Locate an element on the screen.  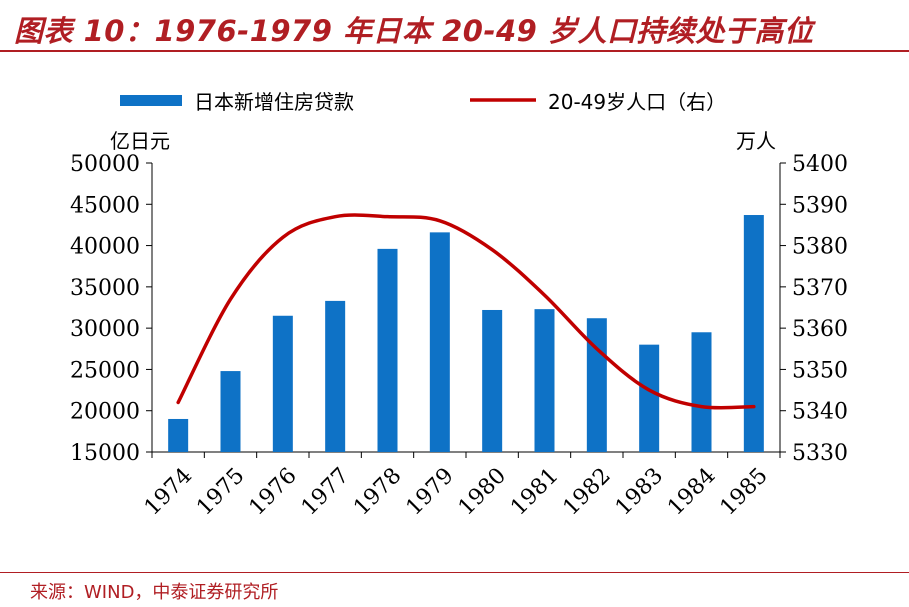
page-title: 图表 10：1976-1979 年日本 20-49 岁人口持续处于高位 is located at coordinates (414, 31).